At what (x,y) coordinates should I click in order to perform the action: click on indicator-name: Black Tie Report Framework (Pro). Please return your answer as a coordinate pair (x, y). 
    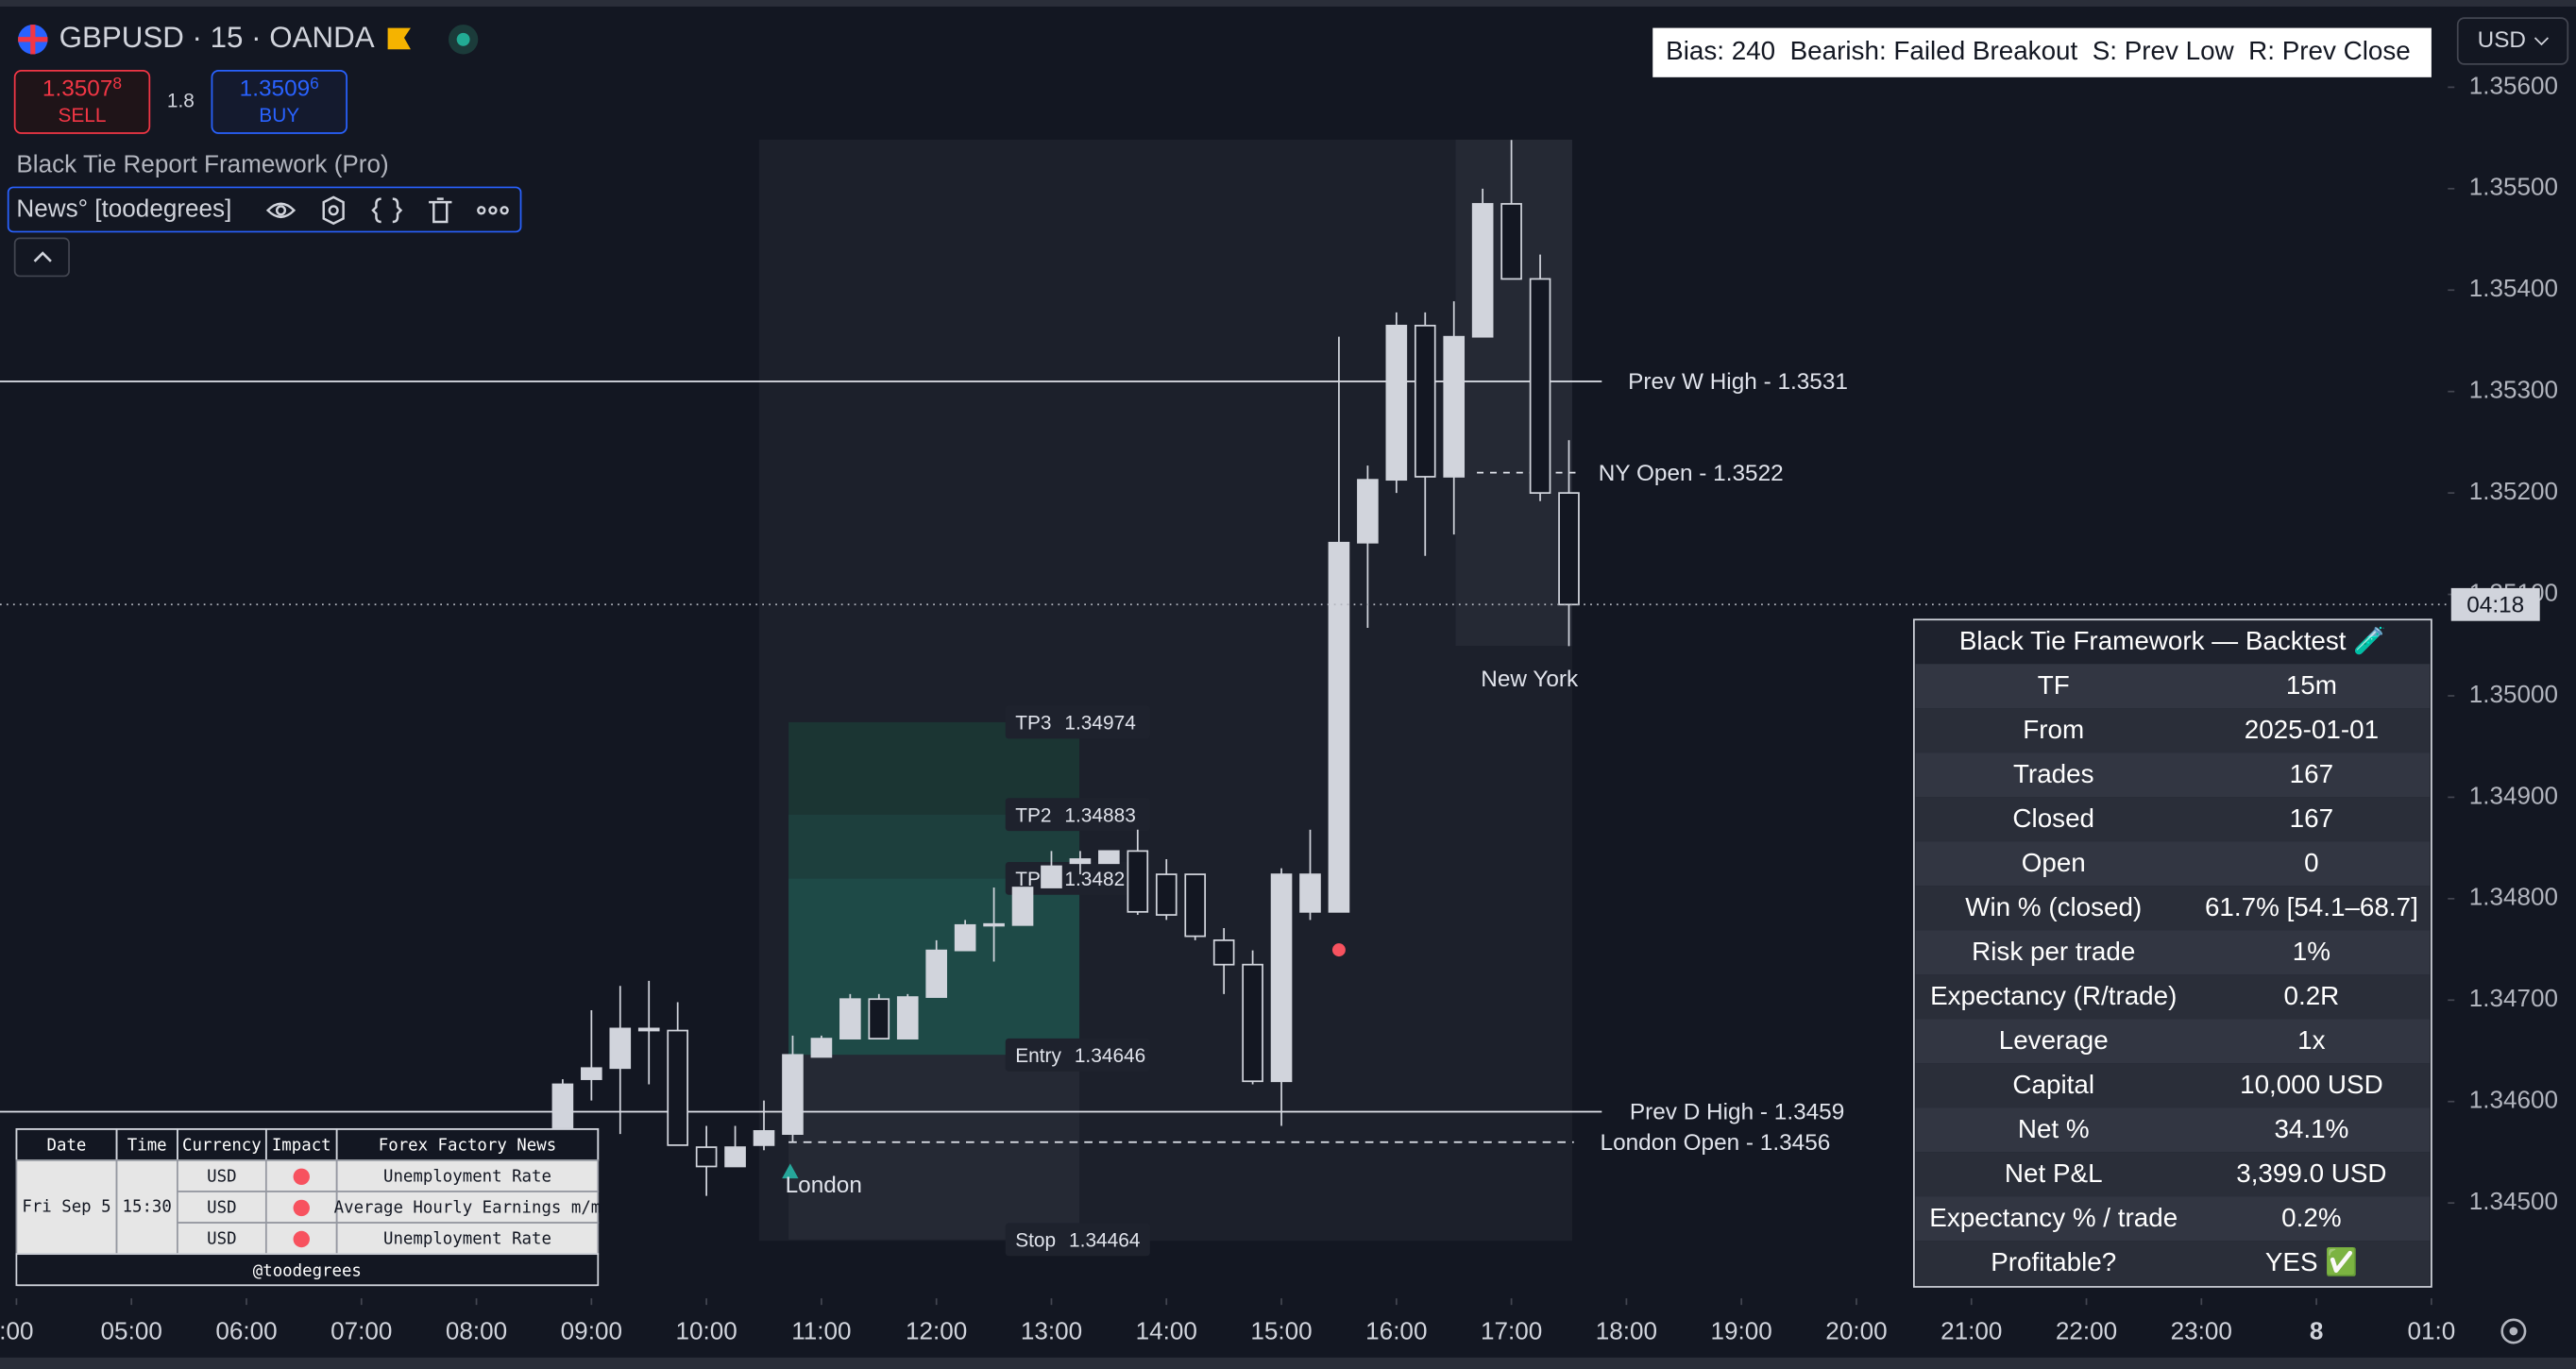
    Looking at the image, I should click on (202, 164).